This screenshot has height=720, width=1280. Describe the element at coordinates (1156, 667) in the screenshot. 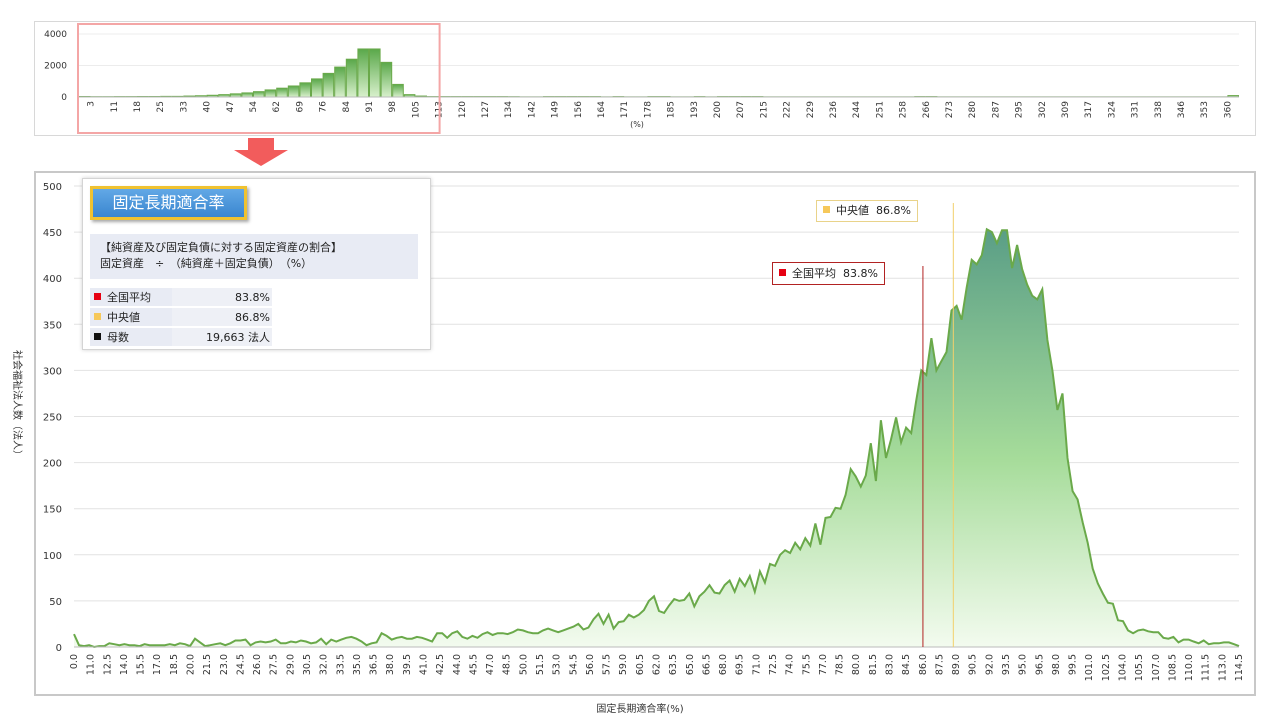

I see `main-x-tick-label: 107.0` at that location.